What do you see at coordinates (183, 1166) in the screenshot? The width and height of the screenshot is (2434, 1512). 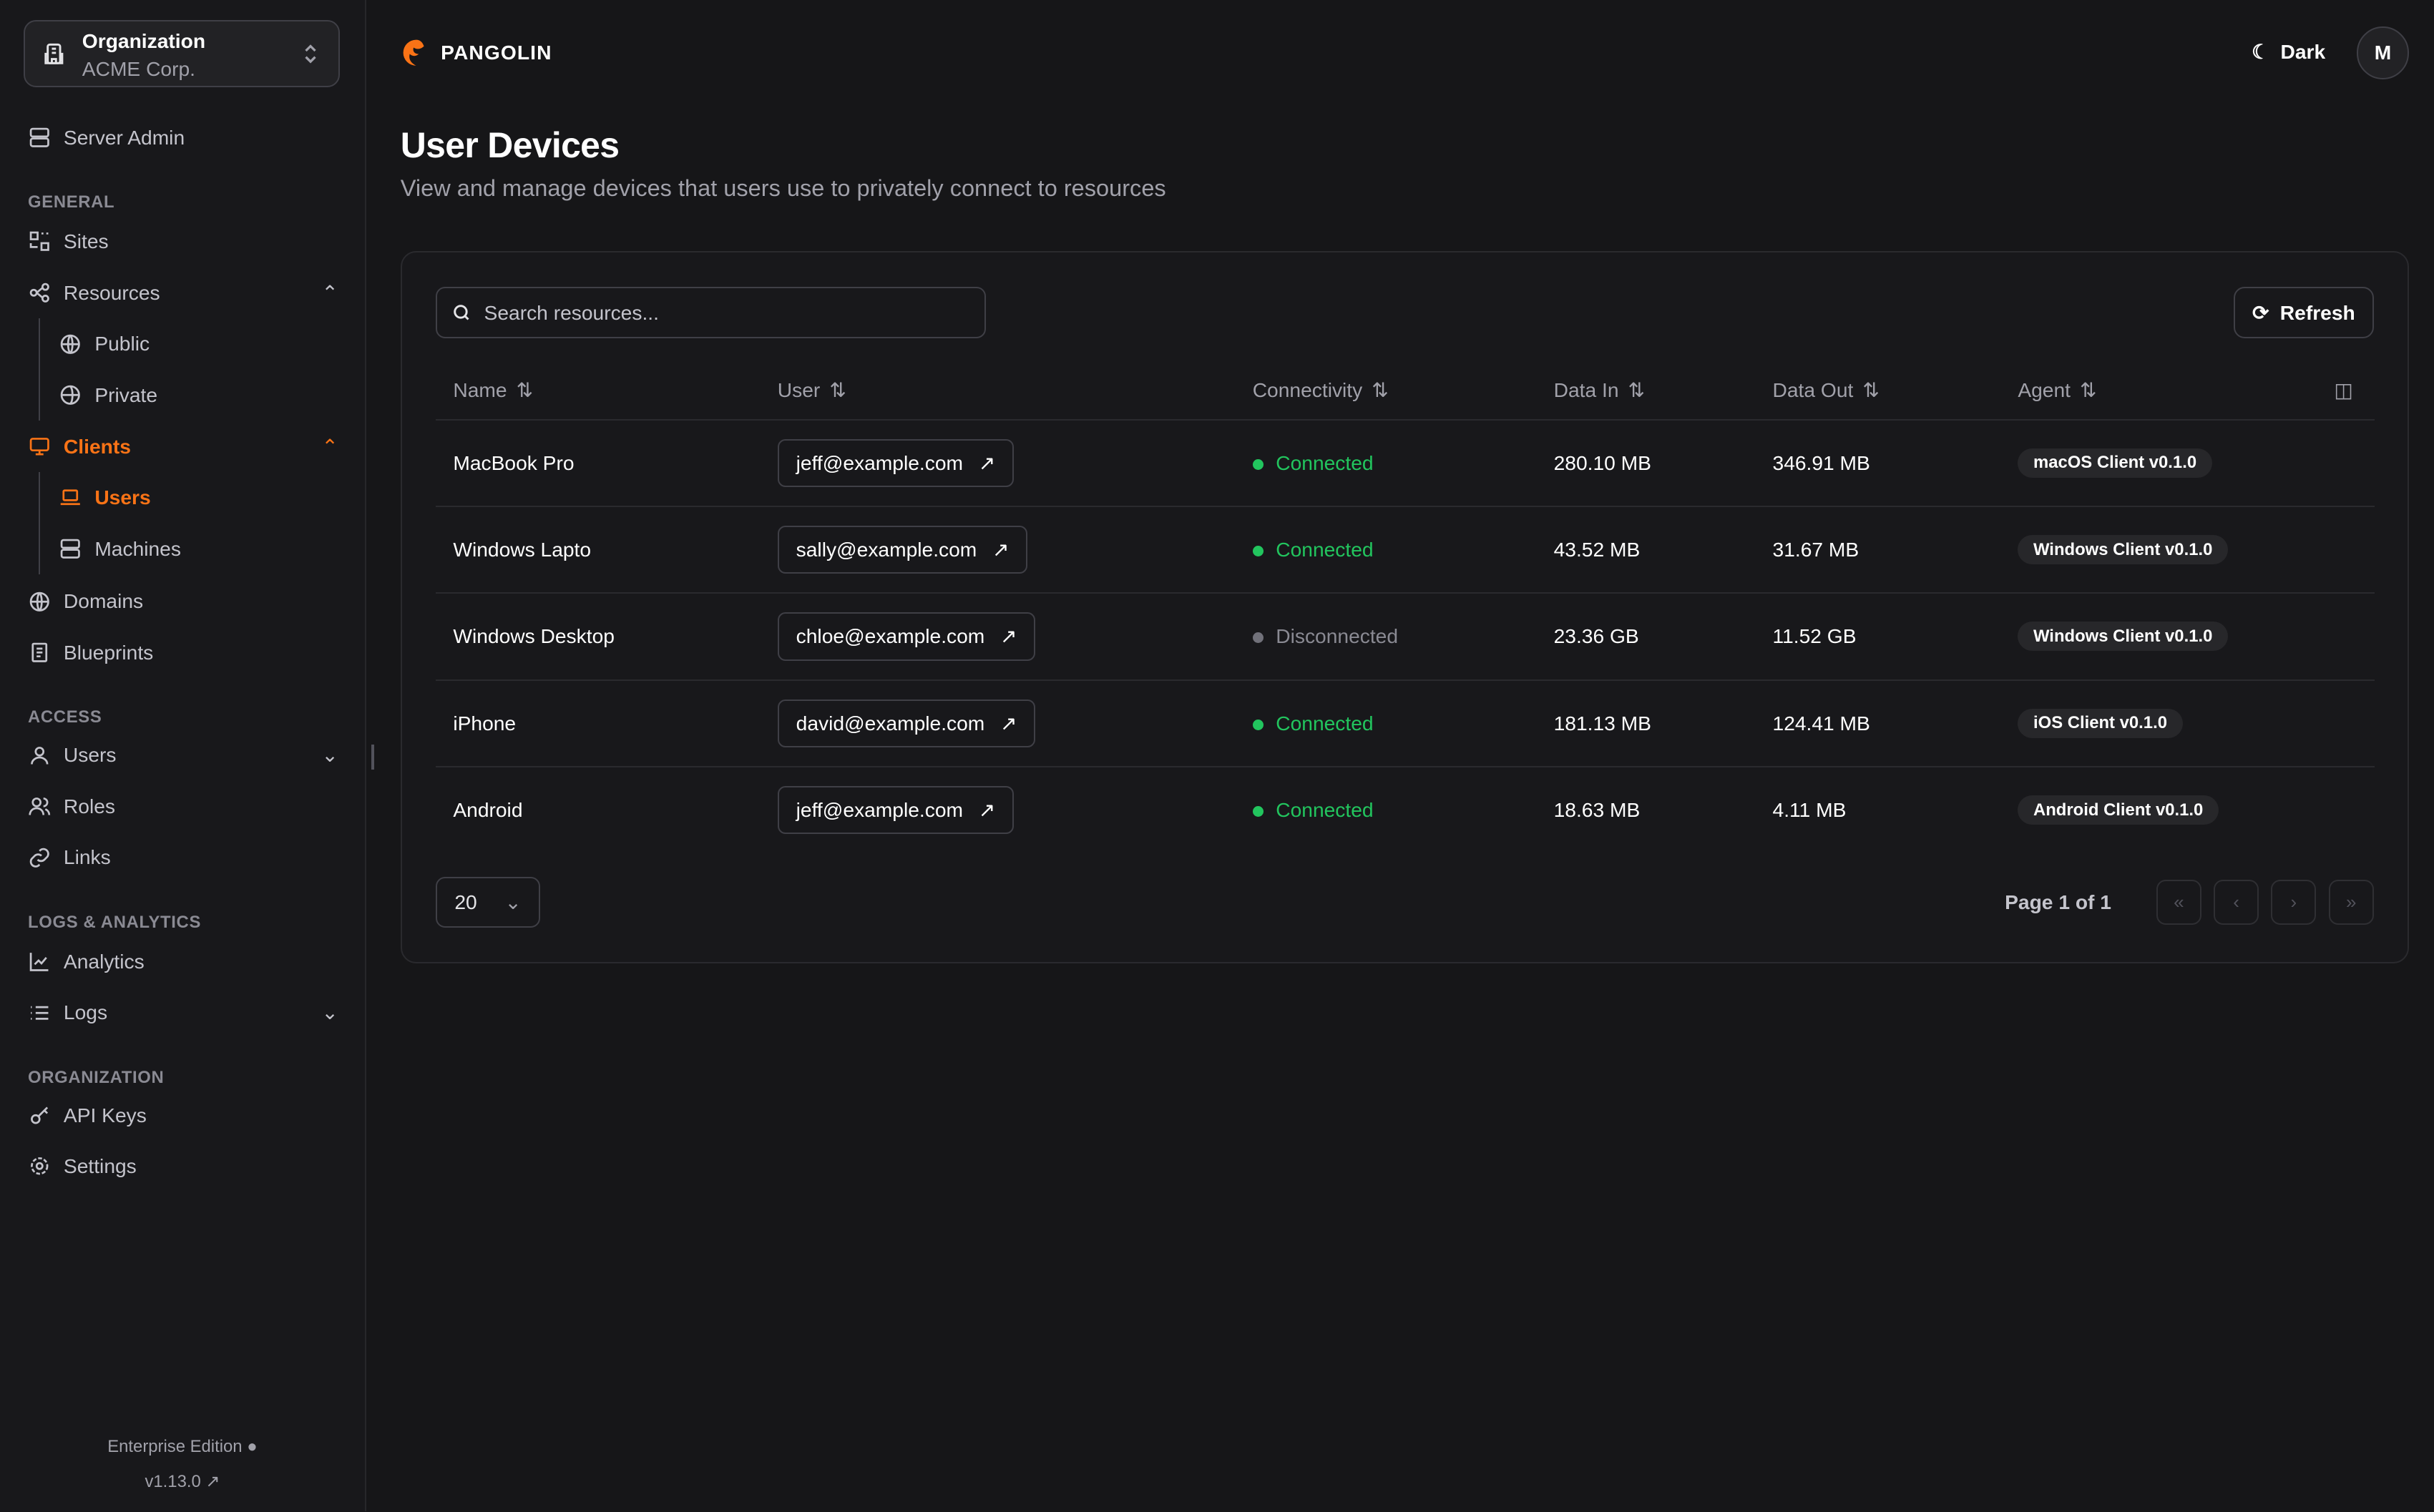 I see `sidebar-item-settings: Settings` at bounding box center [183, 1166].